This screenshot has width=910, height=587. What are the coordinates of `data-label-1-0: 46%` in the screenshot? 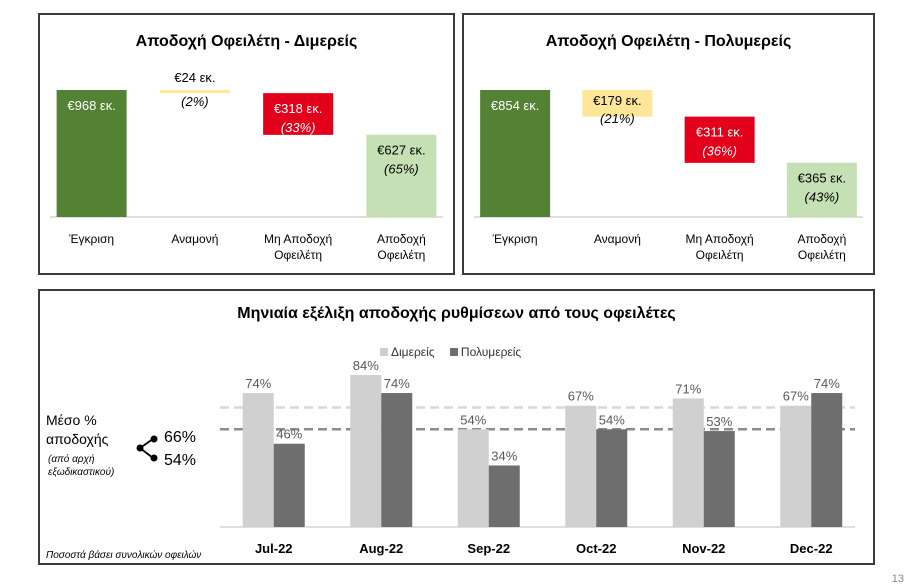 It's located at (289, 434).